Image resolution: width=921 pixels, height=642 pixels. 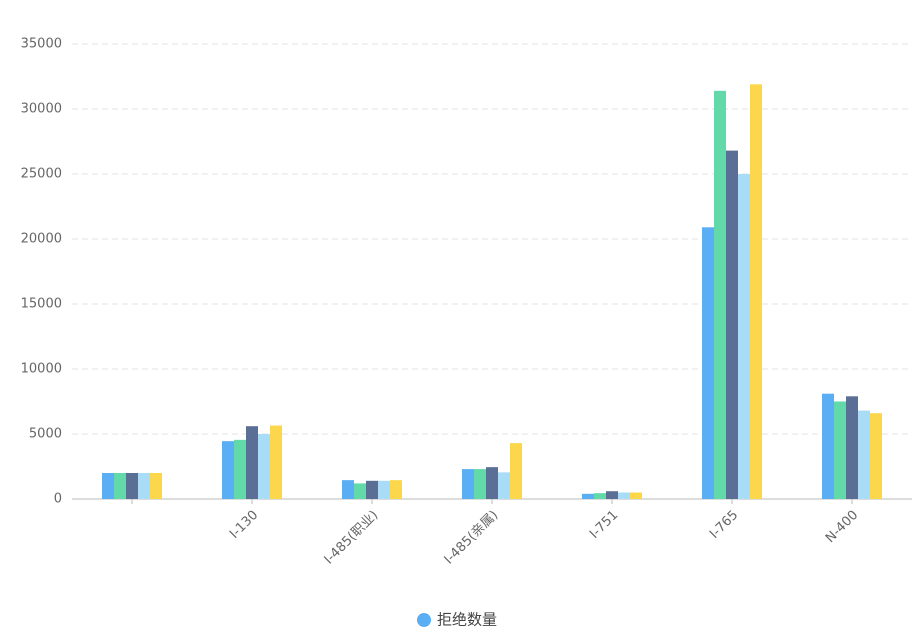 I want to click on y-tick-label: 20000, so click(x=41, y=239).